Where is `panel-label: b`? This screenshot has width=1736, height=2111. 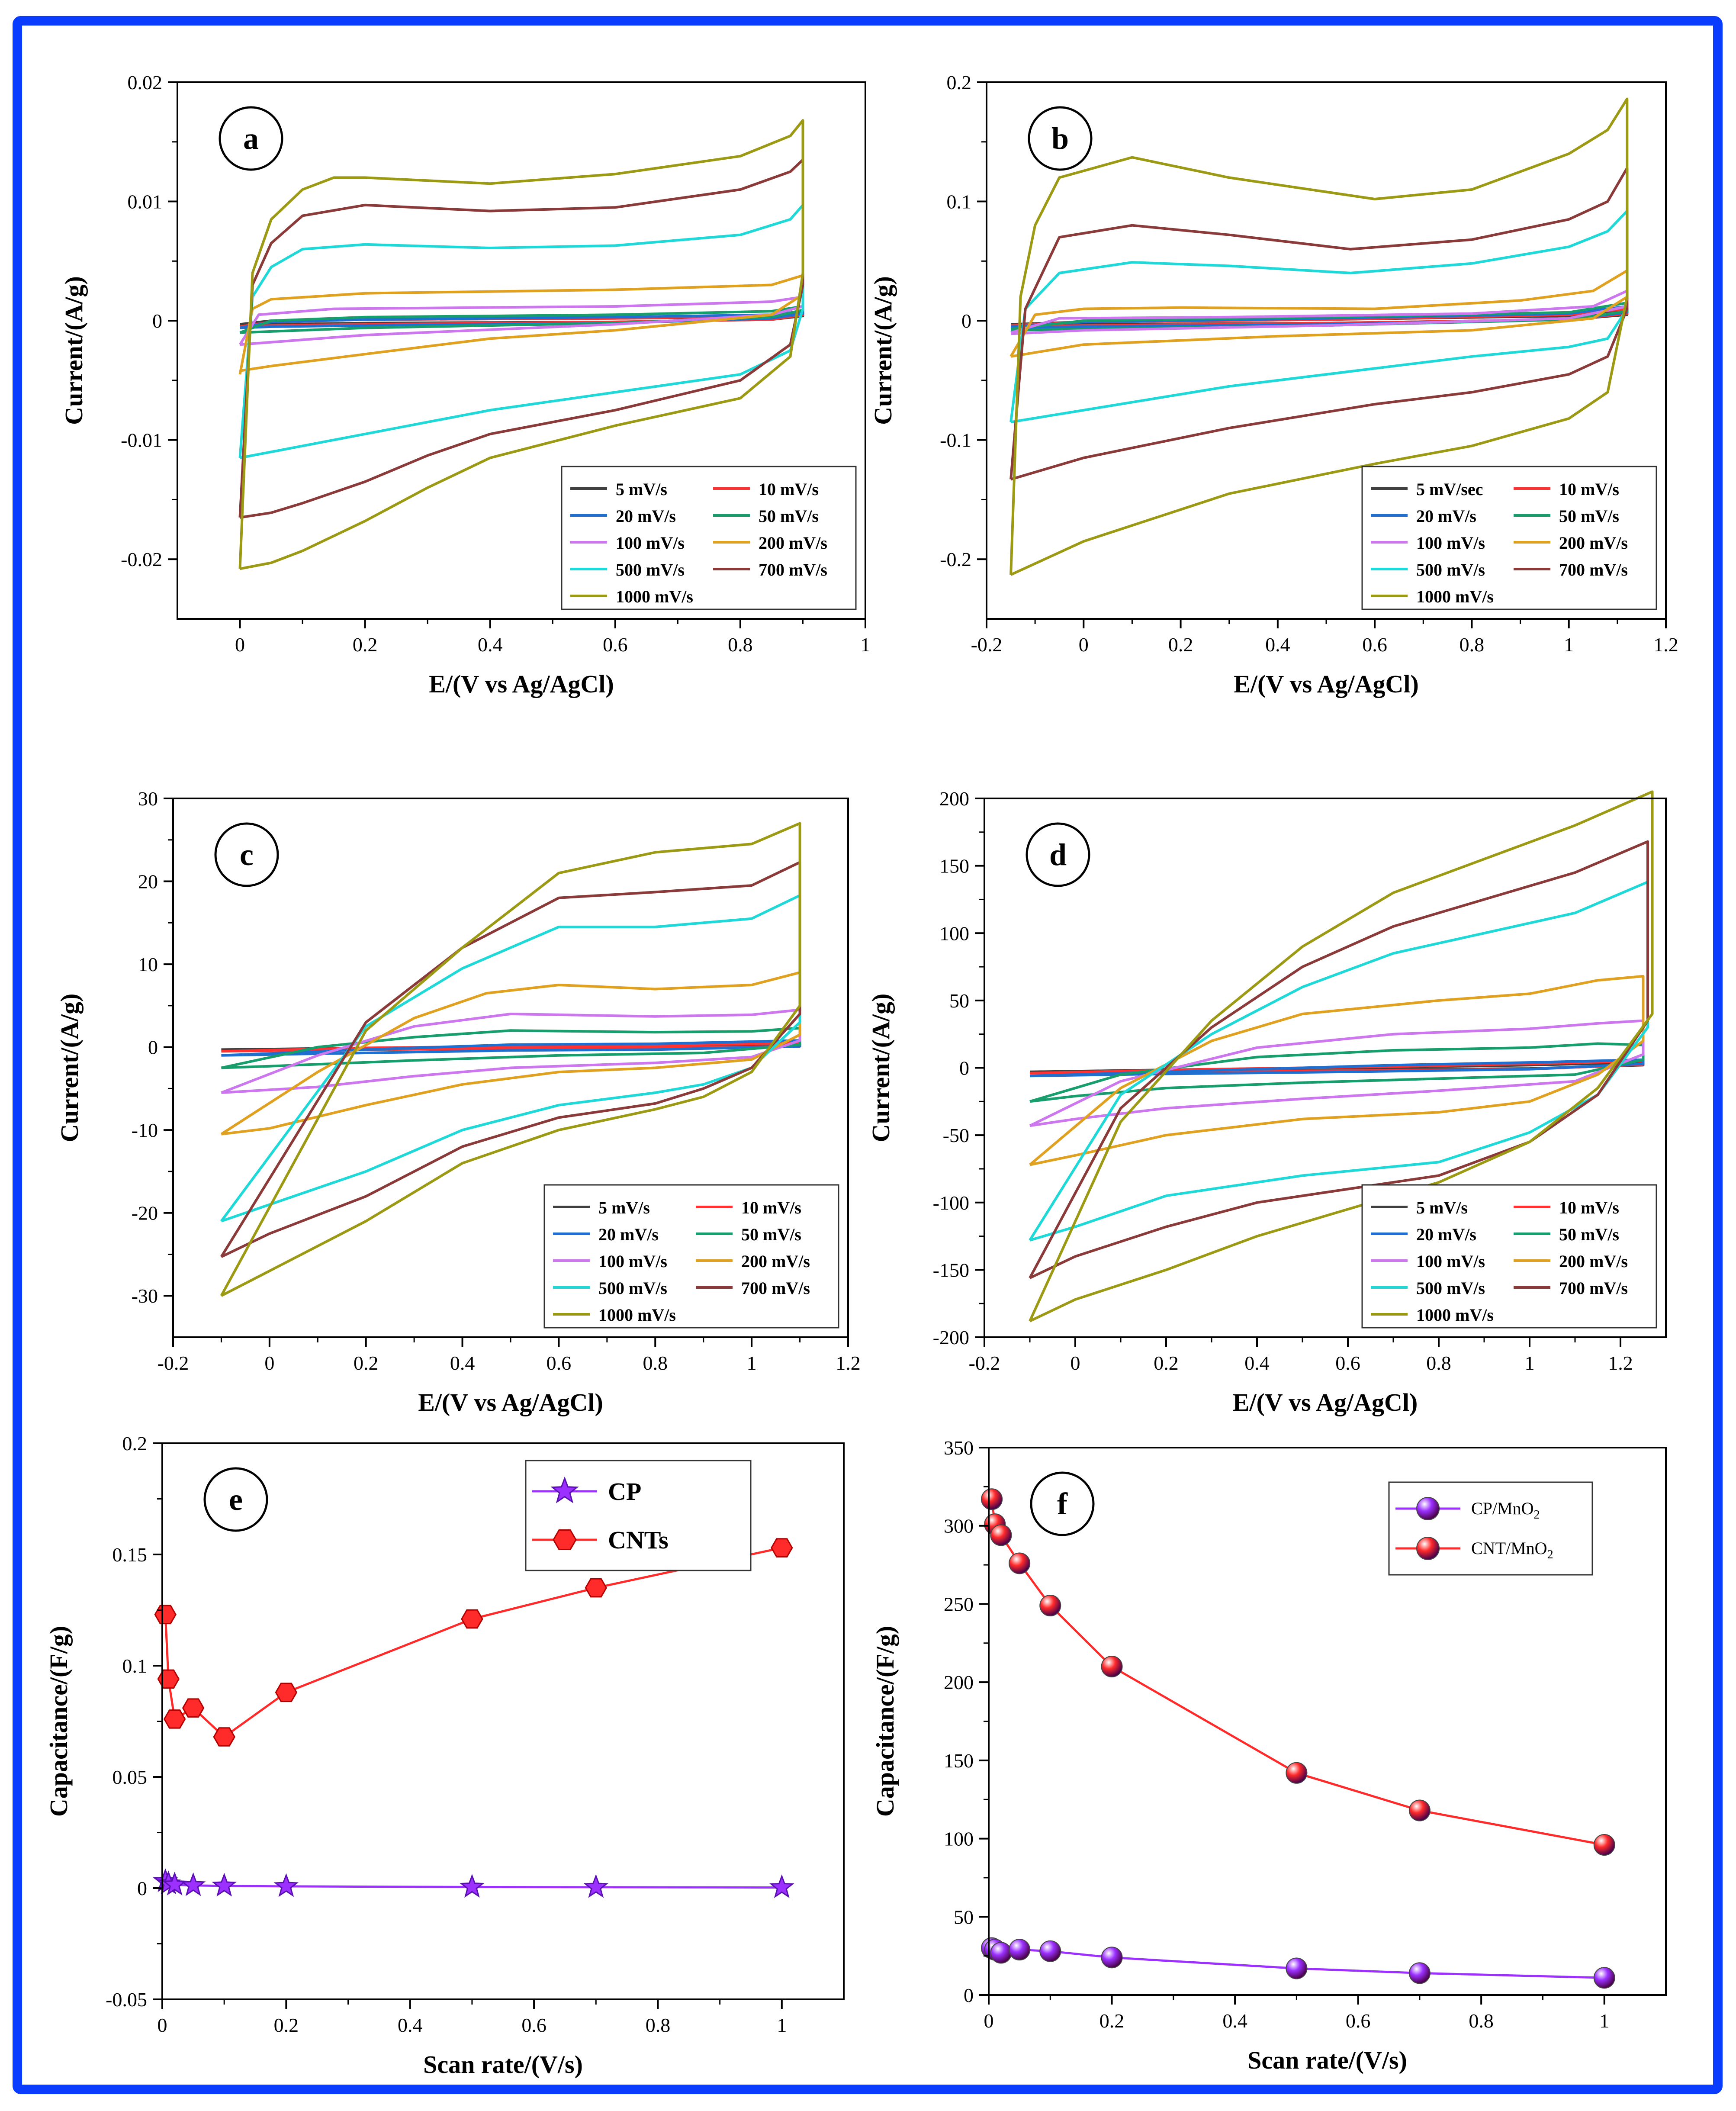 panel-label: b is located at coordinates (1060, 139).